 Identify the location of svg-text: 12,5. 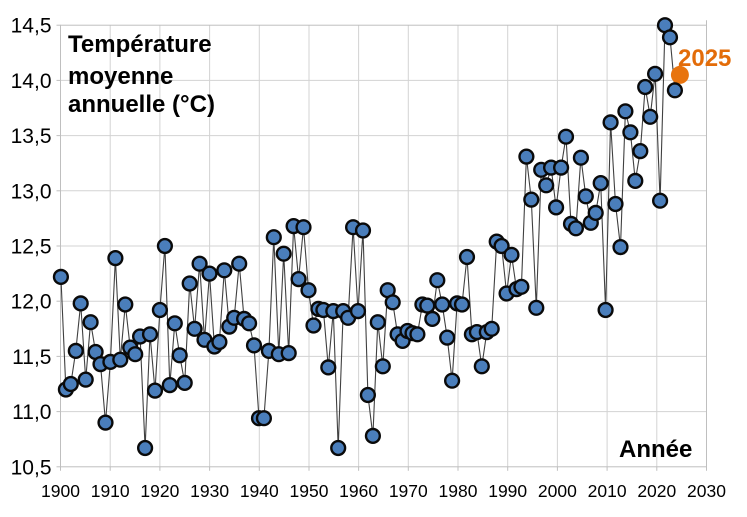
(31, 247).